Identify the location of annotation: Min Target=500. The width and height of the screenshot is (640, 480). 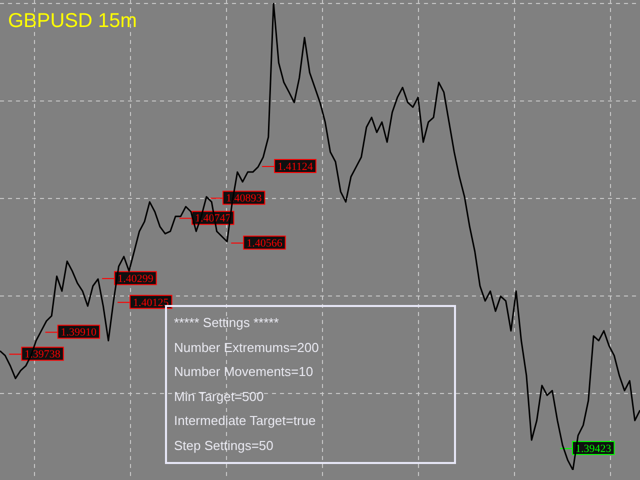
(219, 397).